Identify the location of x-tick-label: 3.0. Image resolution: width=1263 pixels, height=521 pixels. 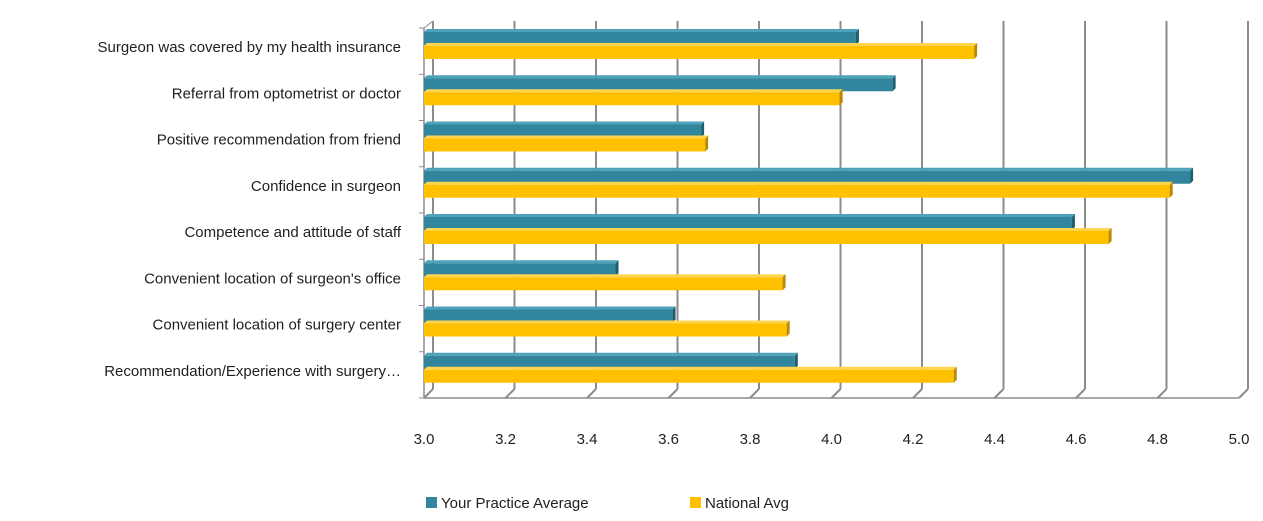
(424, 439).